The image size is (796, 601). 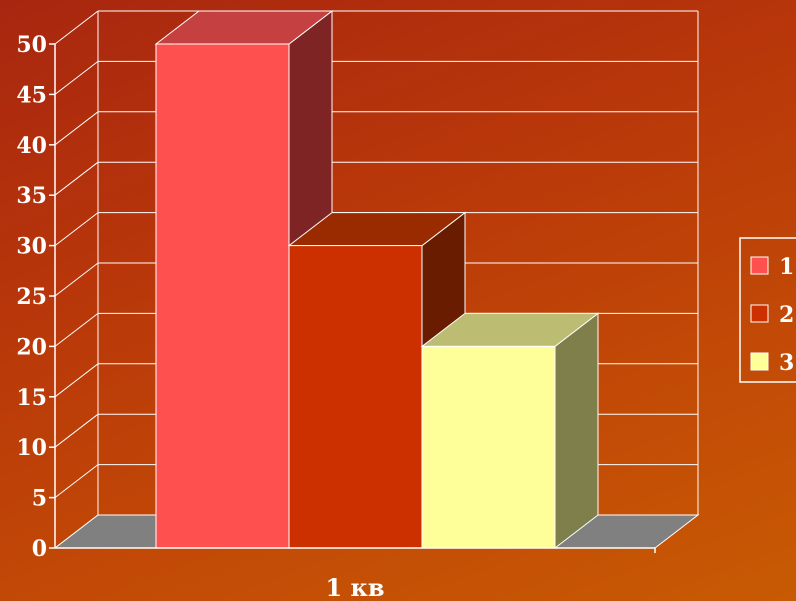 I want to click on y-tick-label-20: 20, so click(x=31, y=347).